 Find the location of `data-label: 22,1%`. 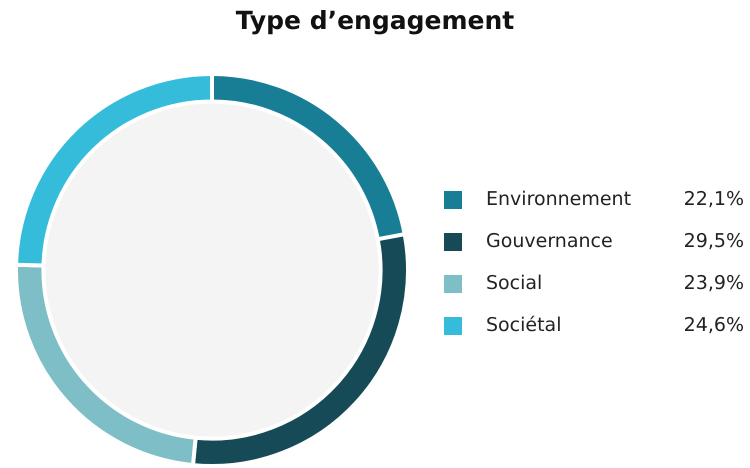

data-label: 22,1% is located at coordinates (714, 199).